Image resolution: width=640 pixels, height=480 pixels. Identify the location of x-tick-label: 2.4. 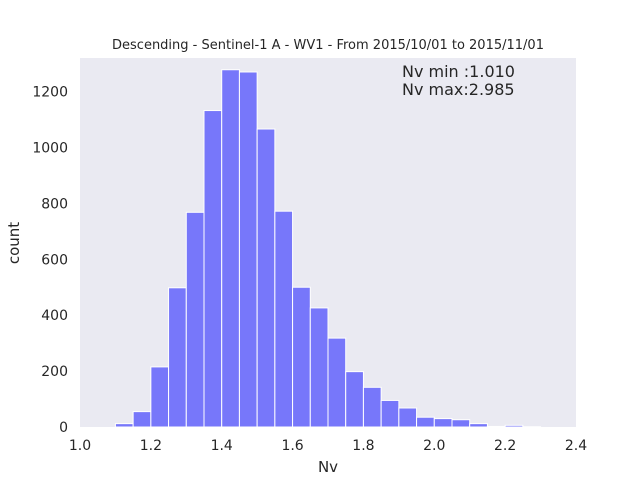
(576, 446).